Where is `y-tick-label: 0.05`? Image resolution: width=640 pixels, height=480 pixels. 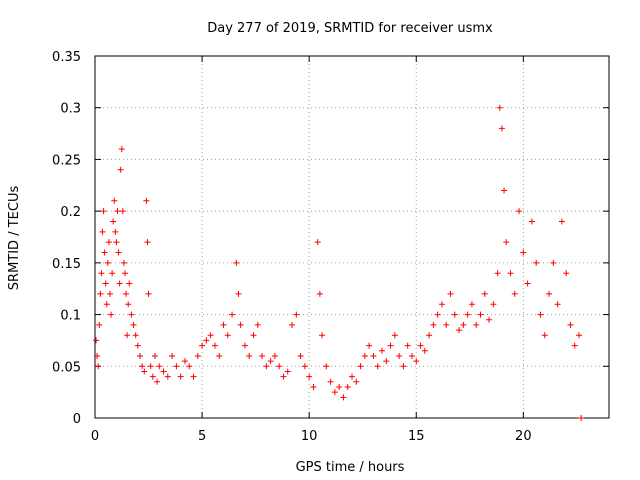 y-tick-label: 0.05 is located at coordinates (66, 367).